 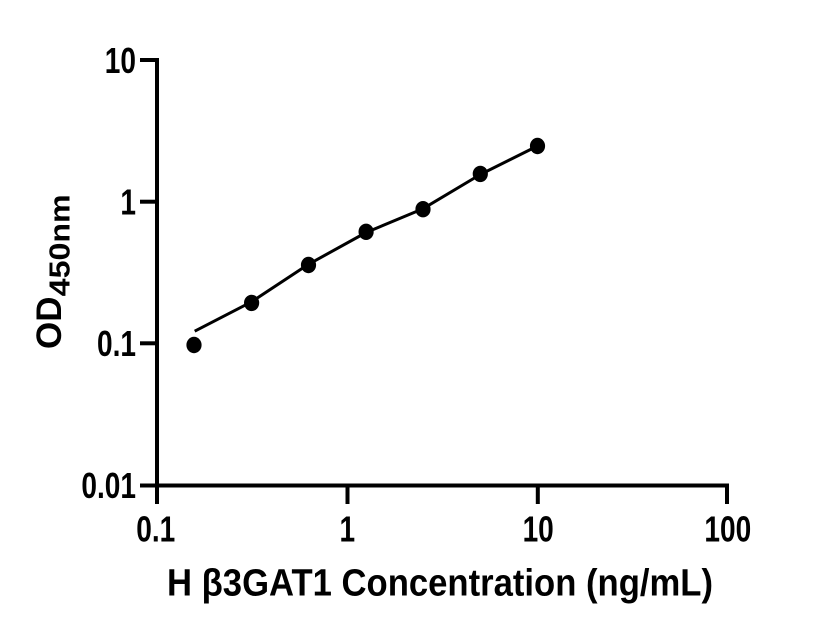 What do you see at coordinates (440, 584) in the screenshot?
I see `svg-text: H β3GAT1 Concentration (ng/mL)` at bounding box center [440, 584].